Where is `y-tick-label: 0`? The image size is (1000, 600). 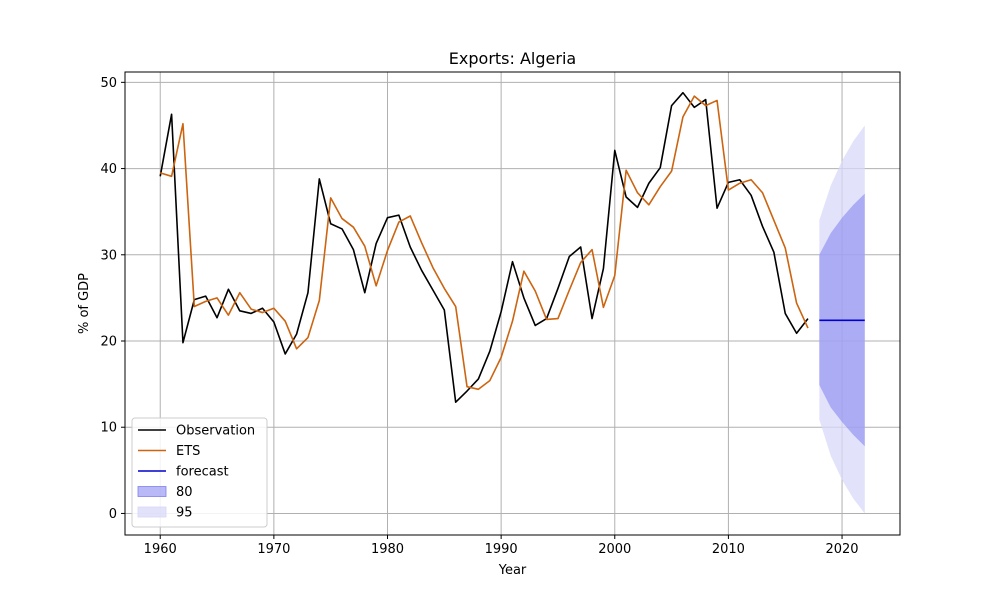
y-tick-label: 0 is located at coordinates (113, 514).